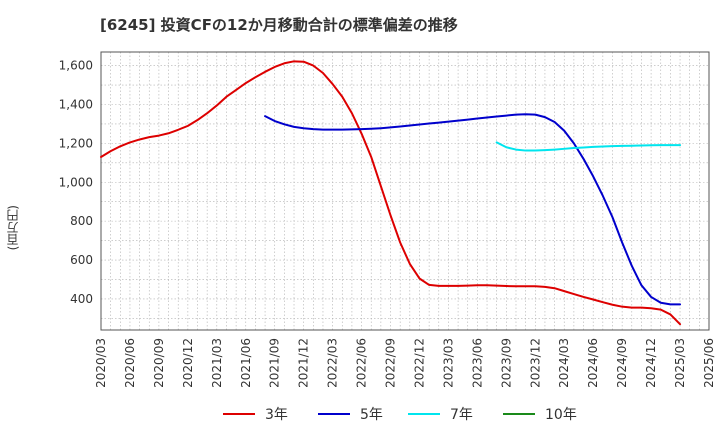 The image size is (720, 440). What do you see at coordinates (371, 415) in the screenshot?
I see `legend-label: 5年` at bounding box center [371, 415].